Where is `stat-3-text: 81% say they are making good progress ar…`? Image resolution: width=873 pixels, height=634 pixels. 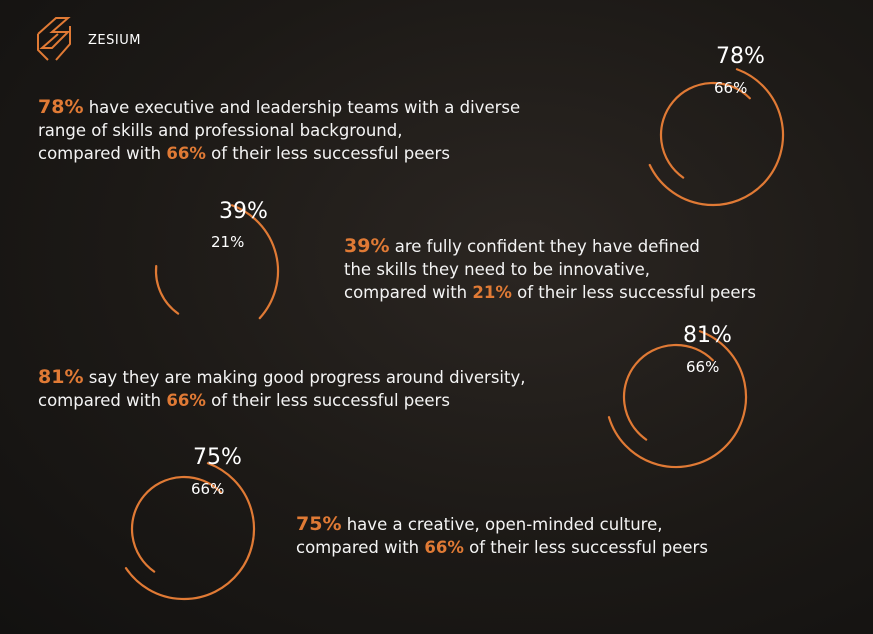 stat-3-text: 81% say they are making good progress ar… is located at coordinates (282, 389).